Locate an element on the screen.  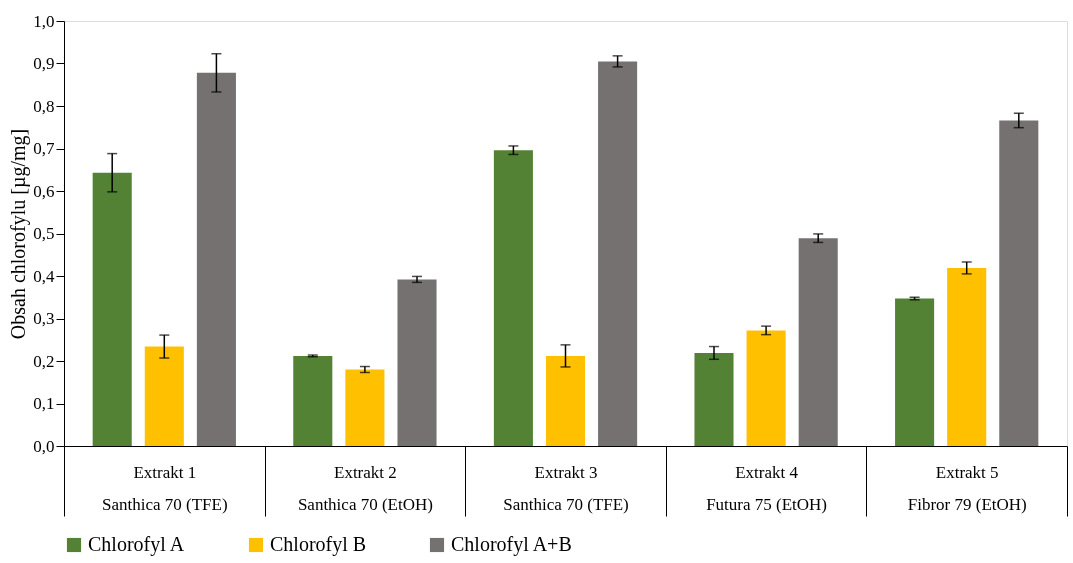
y-tick-label: 0,5 is located at coordinates (44, 233).